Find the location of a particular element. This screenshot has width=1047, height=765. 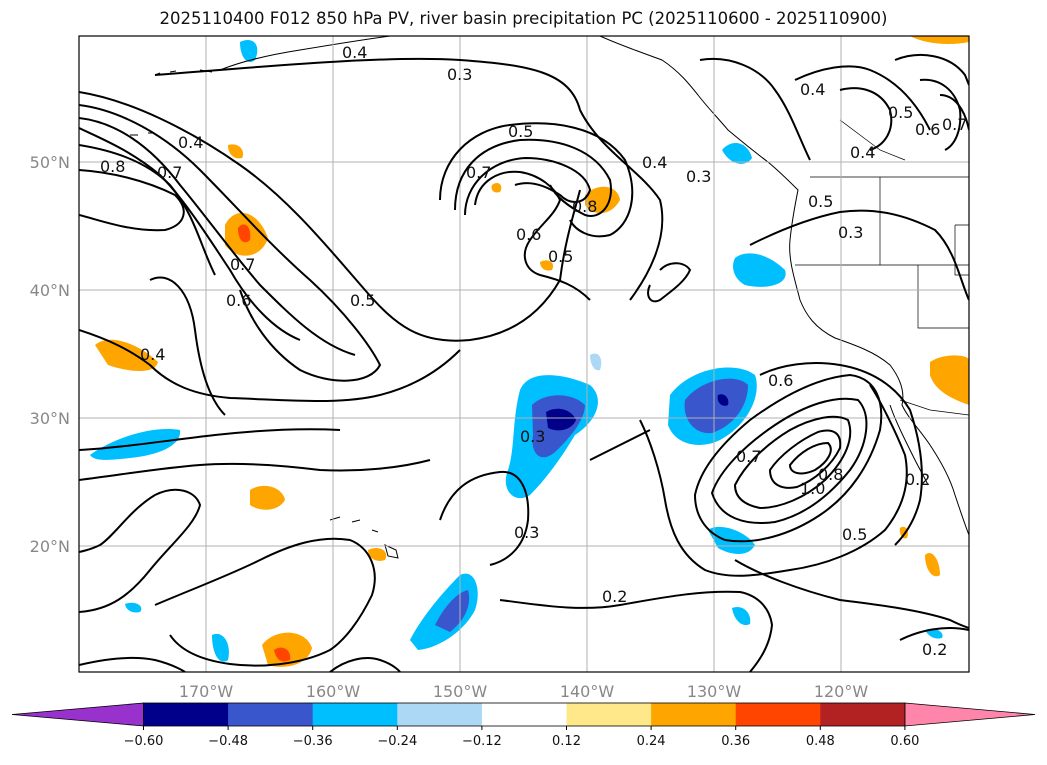

political-borders is located at coordinates (882, 267).